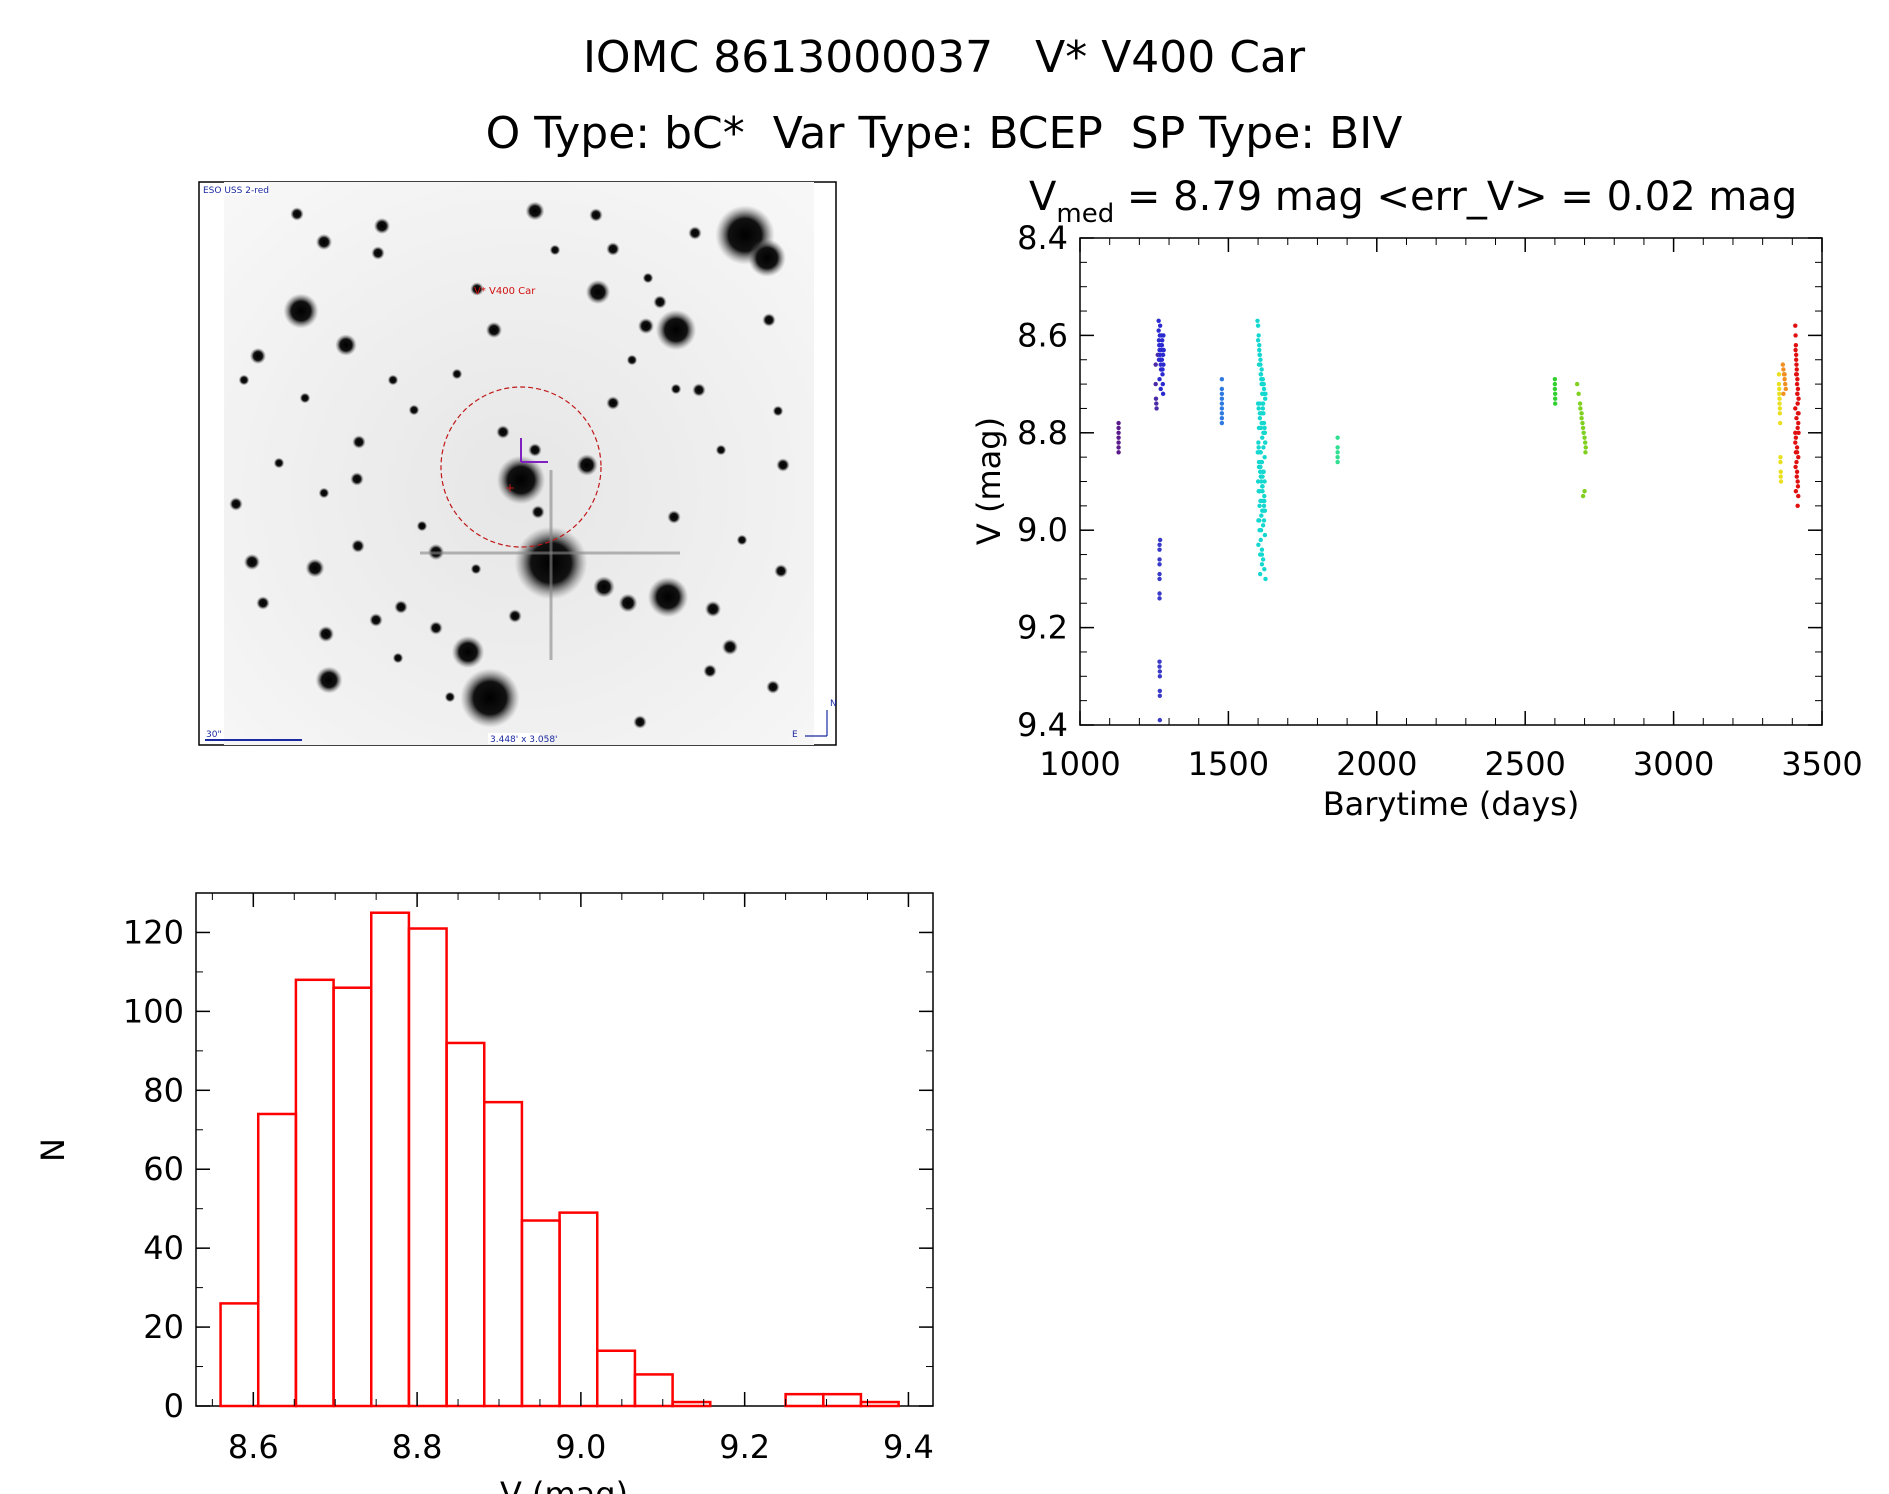 Image resolution: width=1889 pixels, height=1494 pixels. I want to click on lc-ytick-label: 8.8, so click(1042, 433).